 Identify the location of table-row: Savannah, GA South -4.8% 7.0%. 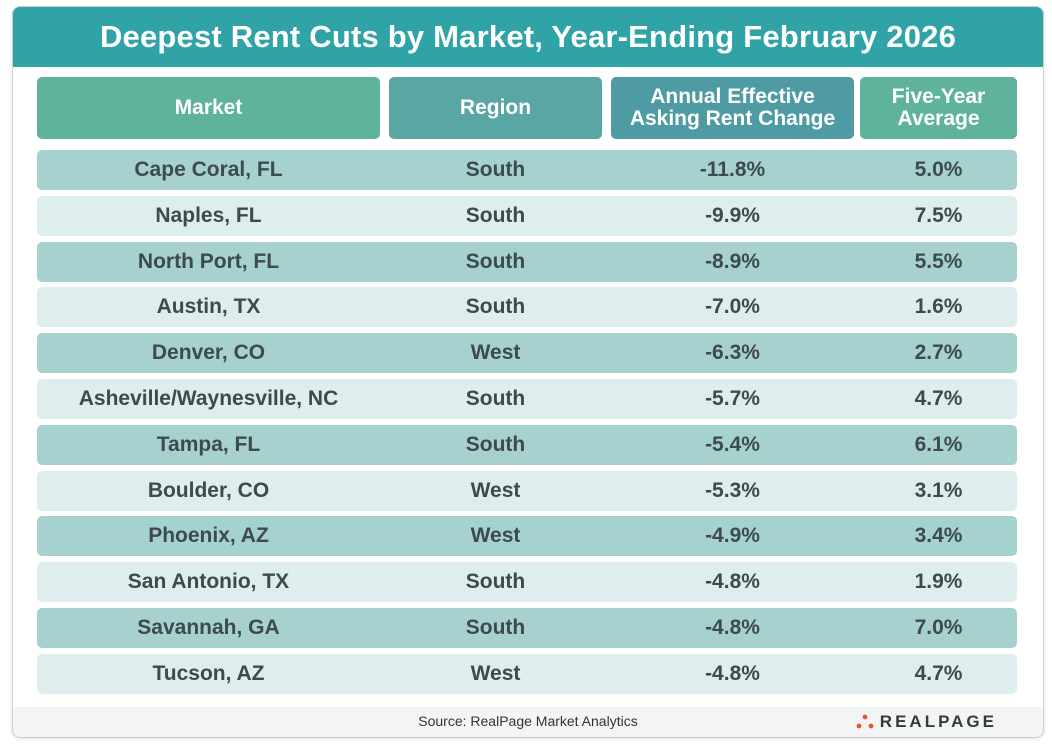
(527, 628).